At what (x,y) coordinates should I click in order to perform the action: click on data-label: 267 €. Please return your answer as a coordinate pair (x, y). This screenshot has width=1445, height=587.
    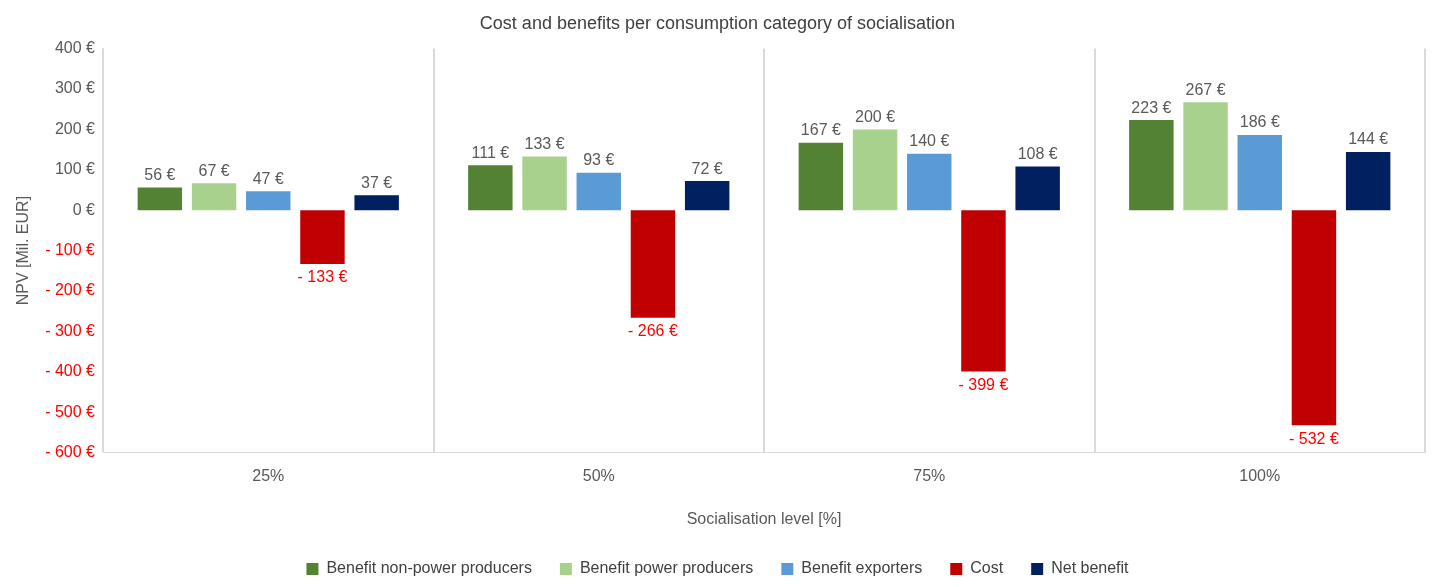
    Looking at the image, I should click on (1205, 89).